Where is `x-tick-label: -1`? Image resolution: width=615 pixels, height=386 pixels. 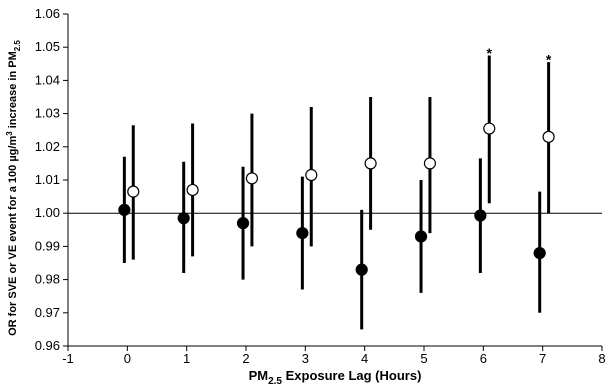
x-tick-label: -1 is located at coordinates (68, 358).